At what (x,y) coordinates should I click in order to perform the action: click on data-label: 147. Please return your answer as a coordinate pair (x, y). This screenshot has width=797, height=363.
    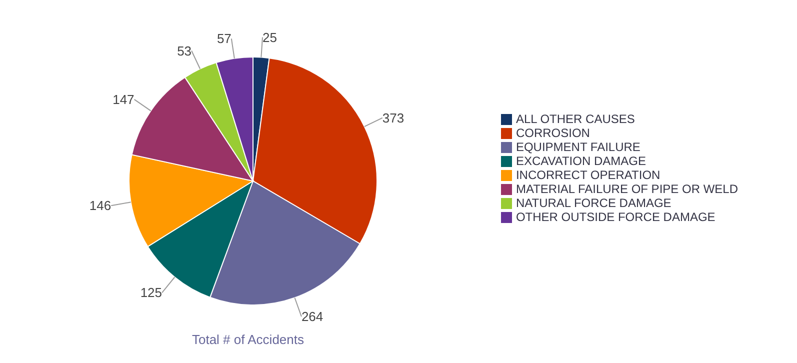
    Looking at the image, I should click on (123, 99).